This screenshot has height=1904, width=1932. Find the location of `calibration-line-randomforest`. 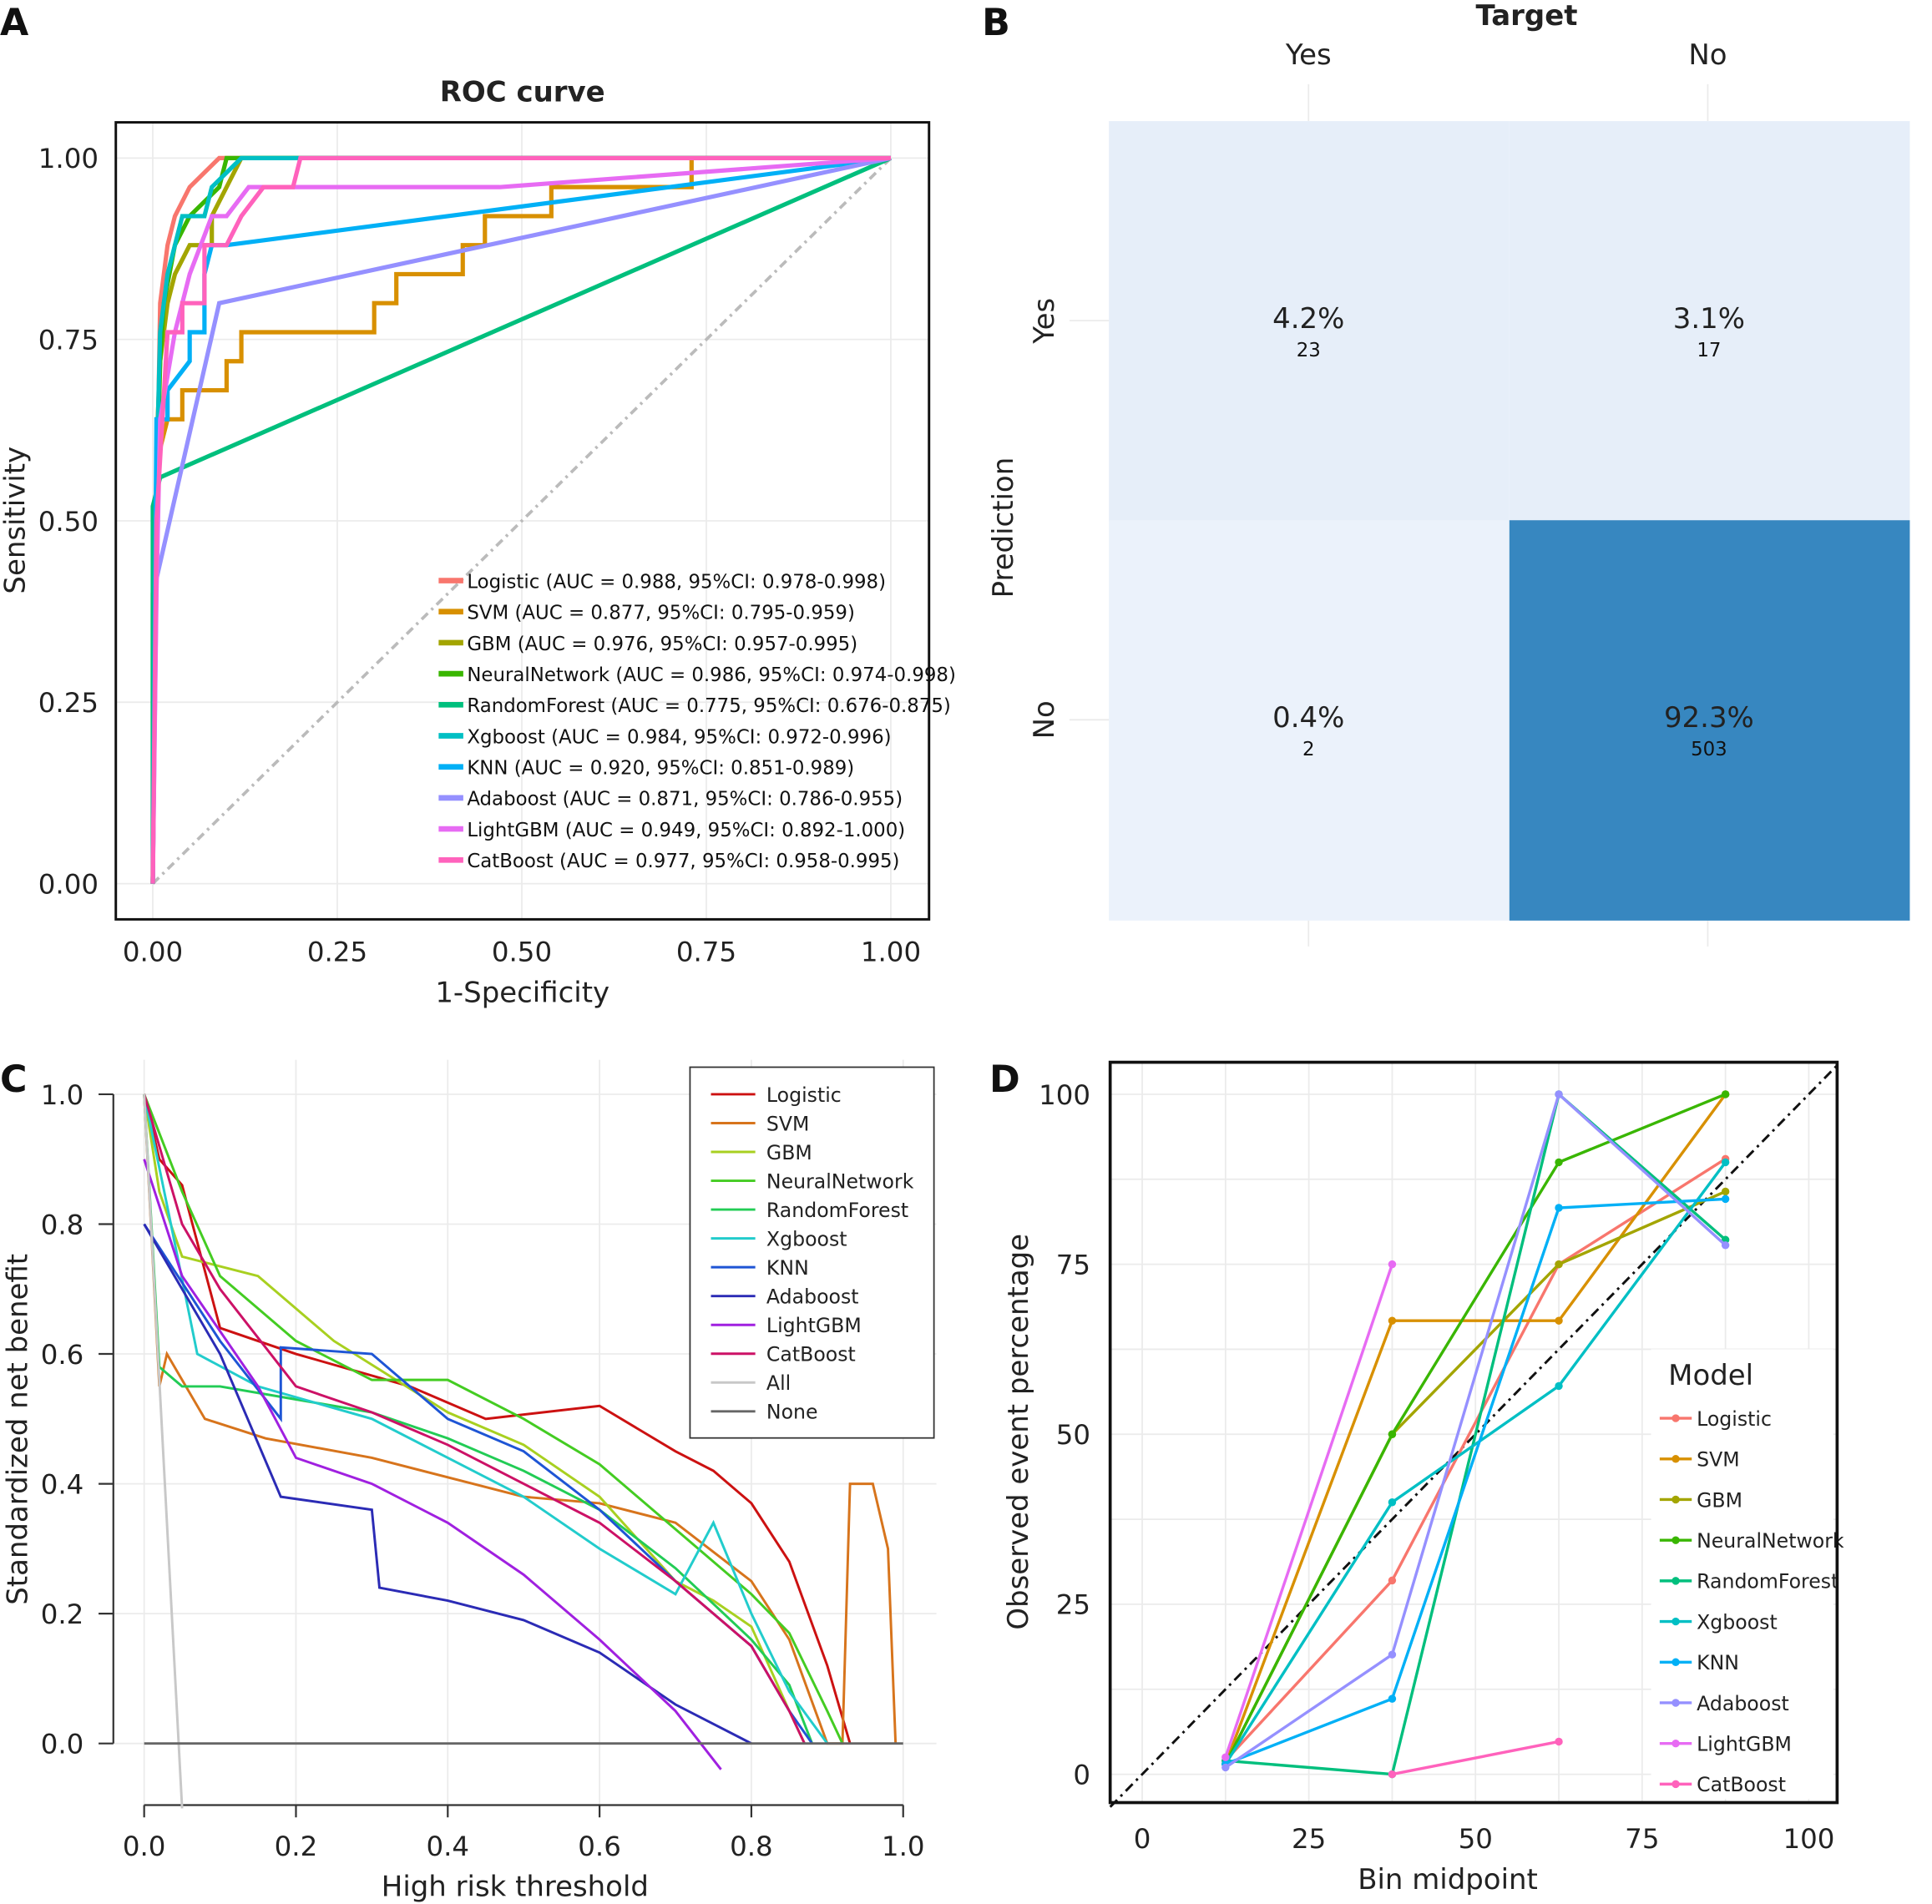

calibration-line-randomforest is located at coordinates (1476, 1433).